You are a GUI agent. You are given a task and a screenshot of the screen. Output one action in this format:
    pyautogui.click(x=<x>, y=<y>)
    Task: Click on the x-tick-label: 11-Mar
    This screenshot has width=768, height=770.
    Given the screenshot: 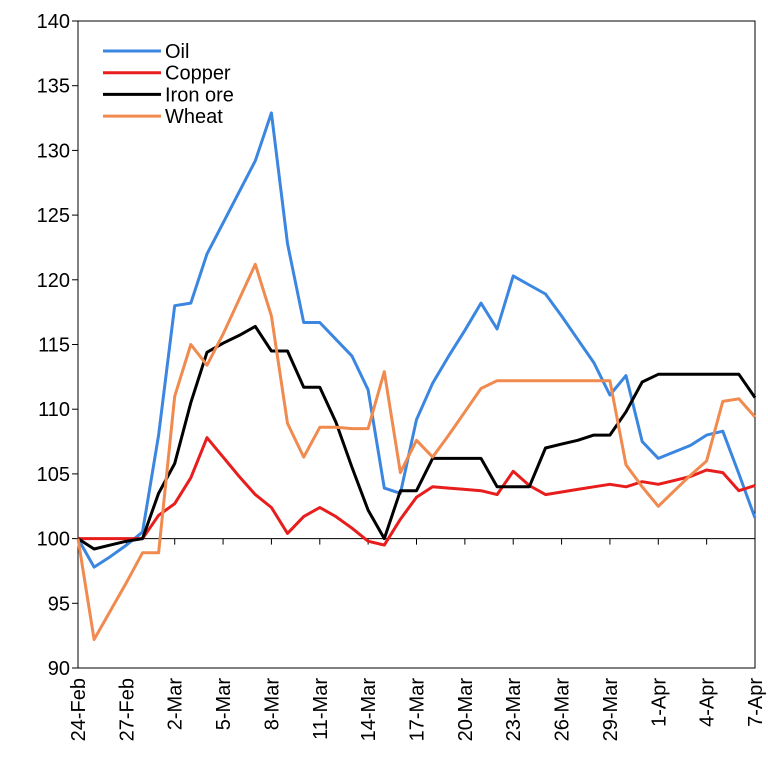 What is the action you would take?
    pyautogui.click(x=321, y=709)
    